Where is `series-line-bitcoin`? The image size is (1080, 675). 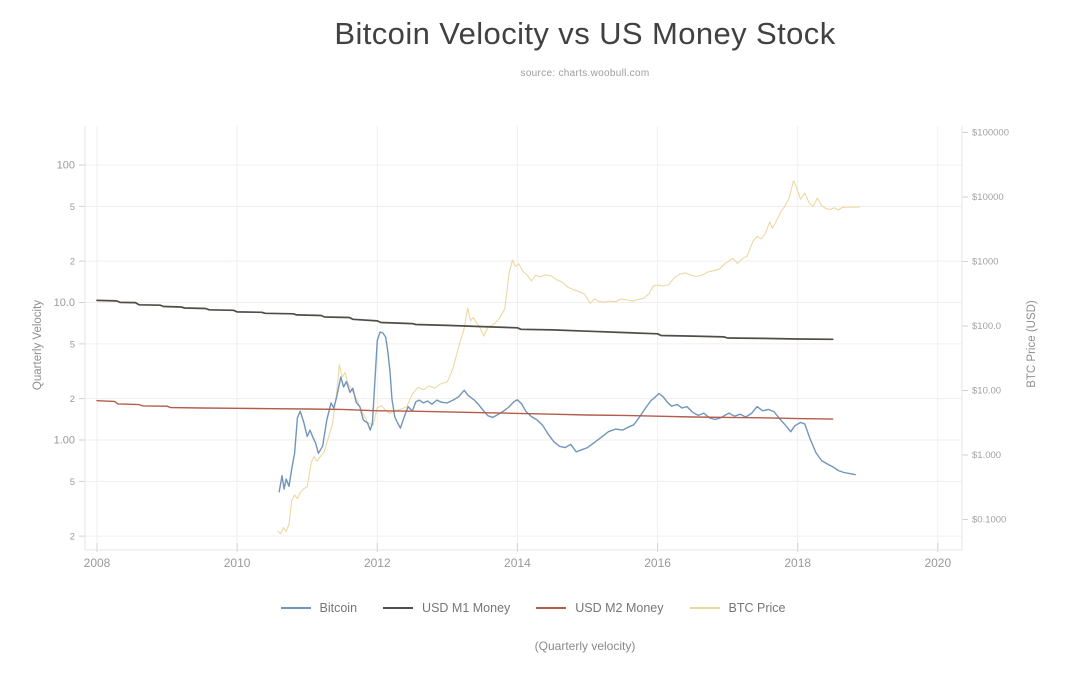 series-line-bitcoin is located at coordinates (567, 412).